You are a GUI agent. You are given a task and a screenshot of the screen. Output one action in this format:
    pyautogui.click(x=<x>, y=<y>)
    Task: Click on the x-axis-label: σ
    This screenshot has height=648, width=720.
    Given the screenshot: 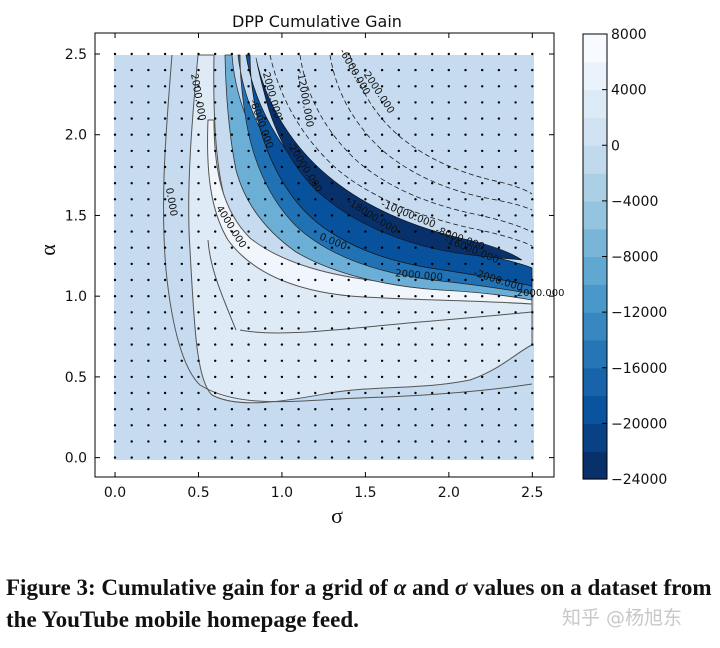 What is the action you would take?
    pyautogui.click(x=337, y=515)
    